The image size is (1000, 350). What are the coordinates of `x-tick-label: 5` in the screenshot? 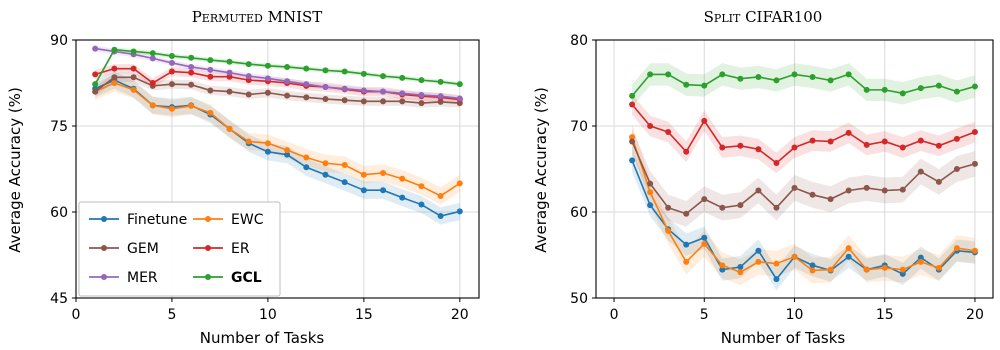 It's located at (704, 315).